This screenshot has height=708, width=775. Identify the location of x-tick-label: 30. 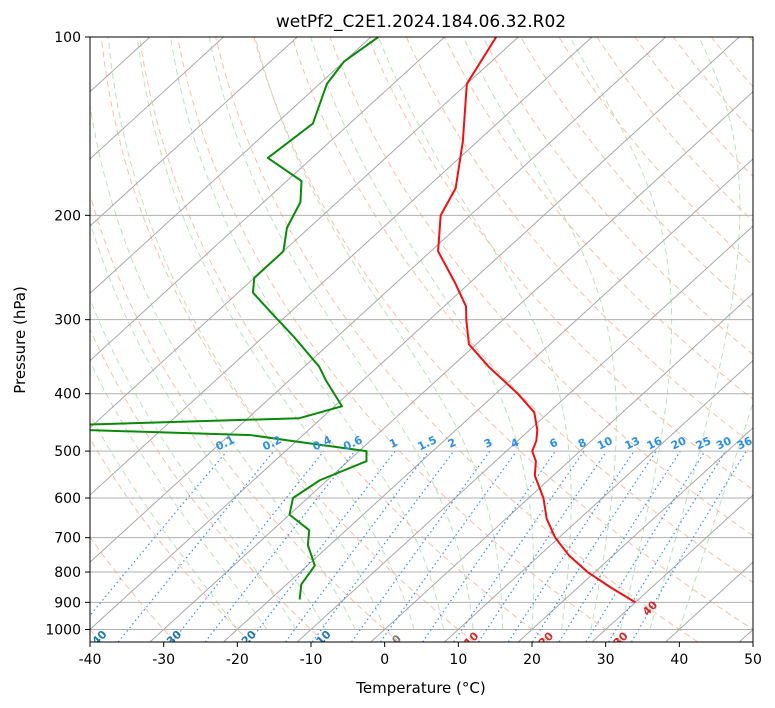
(606, 660).